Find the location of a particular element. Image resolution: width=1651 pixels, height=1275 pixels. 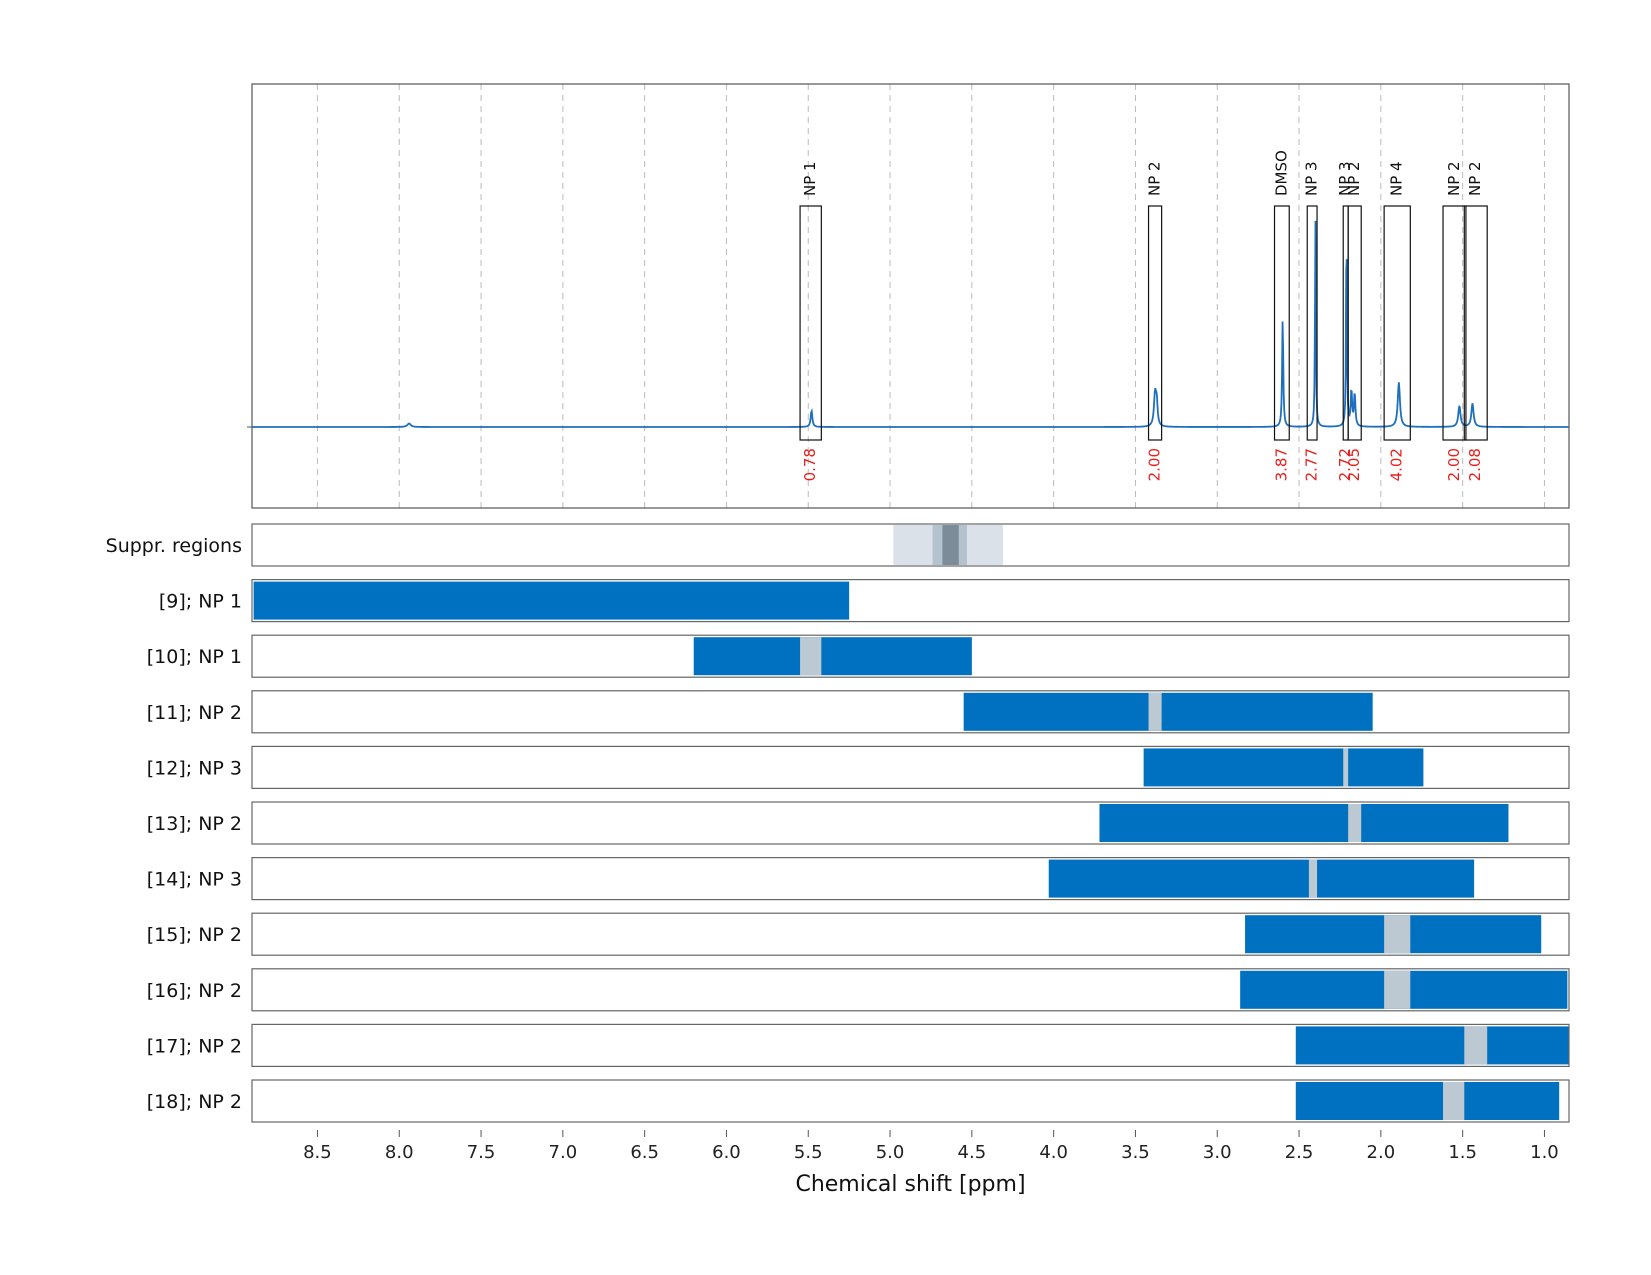

peak-annotation: DMSO 3.87 is located at coordinates (1281, 315).